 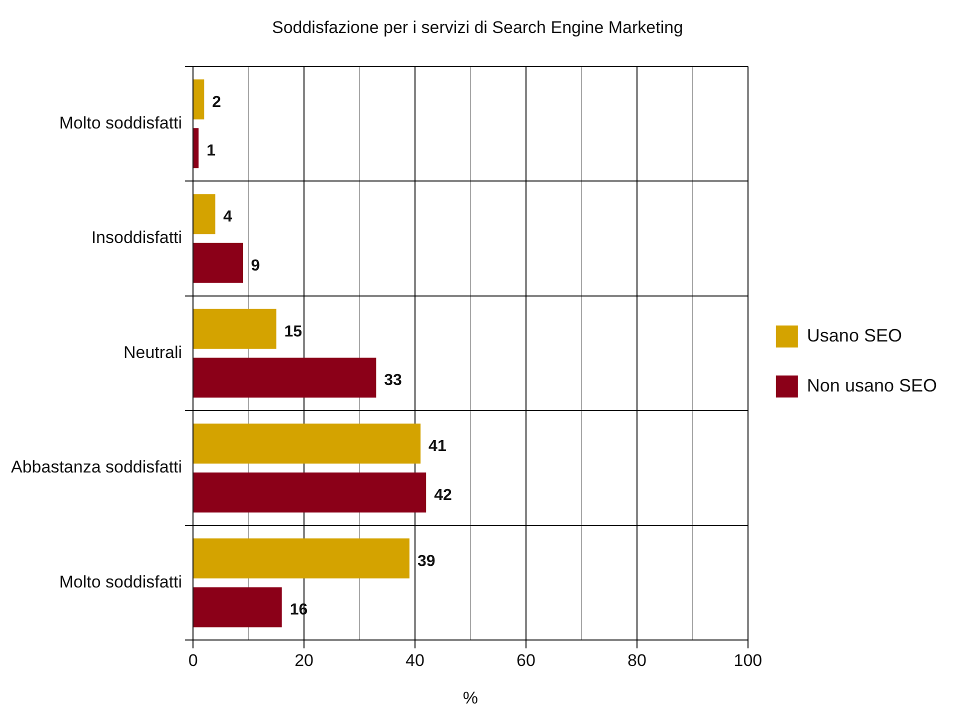 What do you see at coordinates (415, 660) in the screenshot?
I see `x-tick-label: 40` at bounding box center [415, 660].